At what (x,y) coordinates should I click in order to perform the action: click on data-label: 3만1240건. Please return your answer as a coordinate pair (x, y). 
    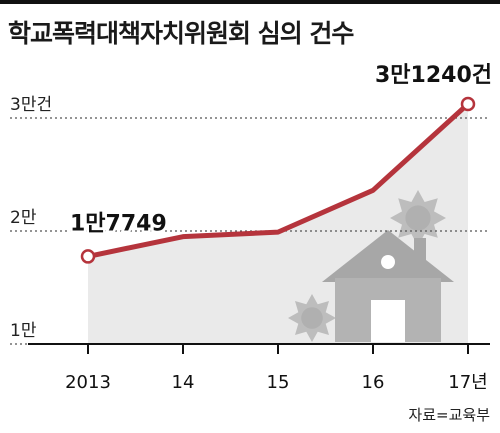
    Looking at the image, I should click on (433, 75).